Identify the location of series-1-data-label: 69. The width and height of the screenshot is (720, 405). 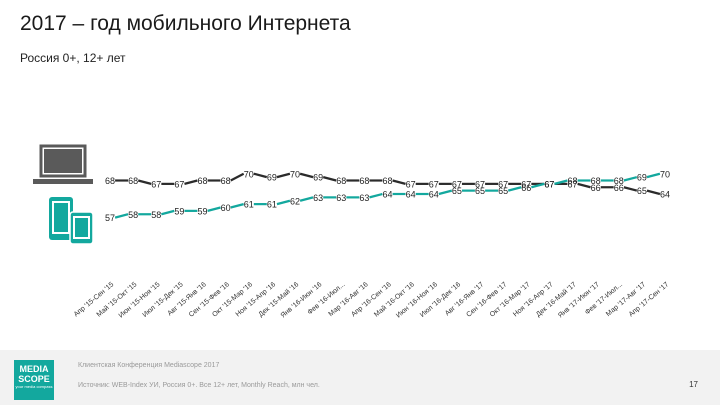
(642, 178).